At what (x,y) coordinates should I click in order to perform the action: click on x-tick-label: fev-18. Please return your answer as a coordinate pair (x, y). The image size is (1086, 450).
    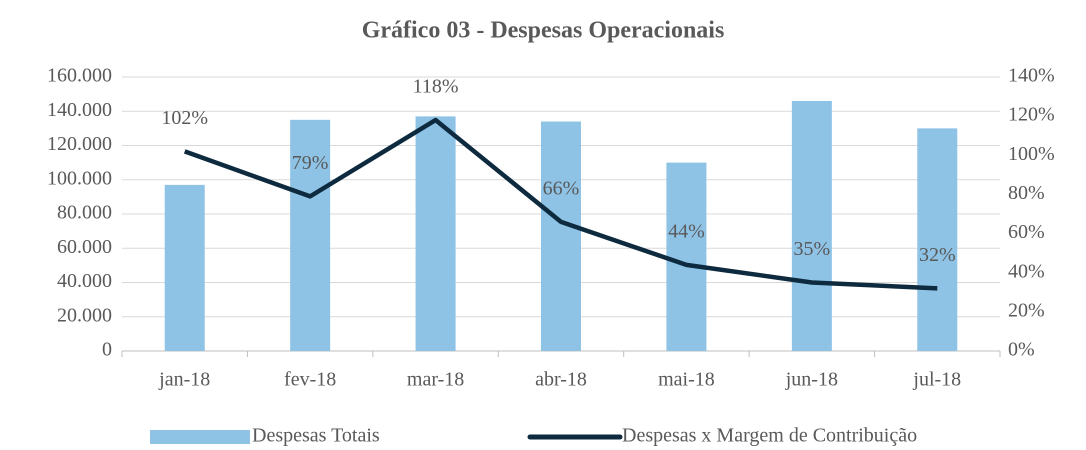
    Looking at the image, I should click on (310, 380).